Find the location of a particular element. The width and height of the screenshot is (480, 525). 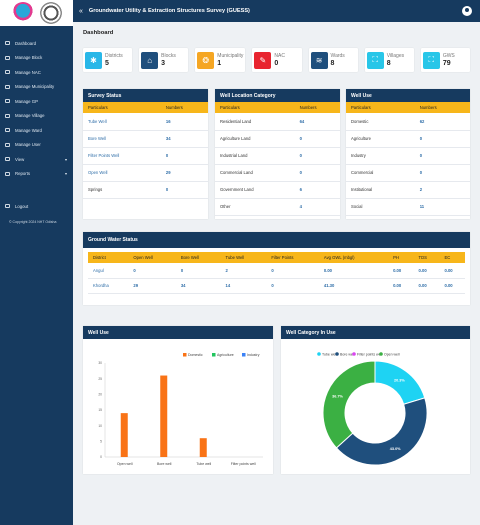

table-row: Angul 0 0 2 0 0.00 0.00 0.00 0.00 is located at coordinates (276, 271).